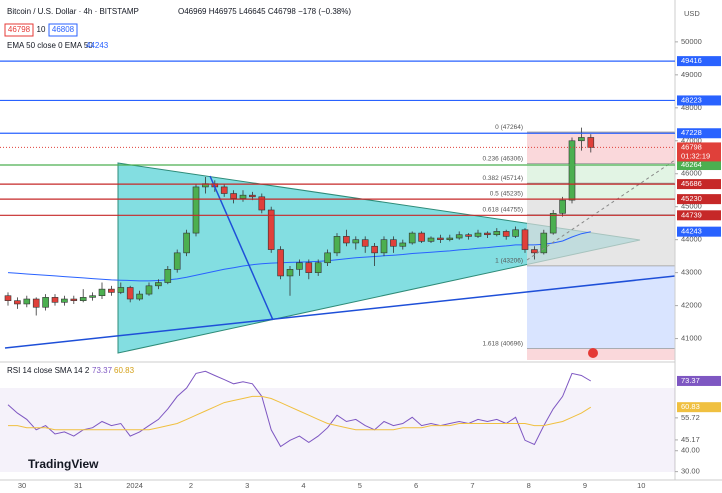  What do you see at coordinates (416, 485) in the screenshot?
I see `x-tick-label: 6` at bounding box center [416, 485].